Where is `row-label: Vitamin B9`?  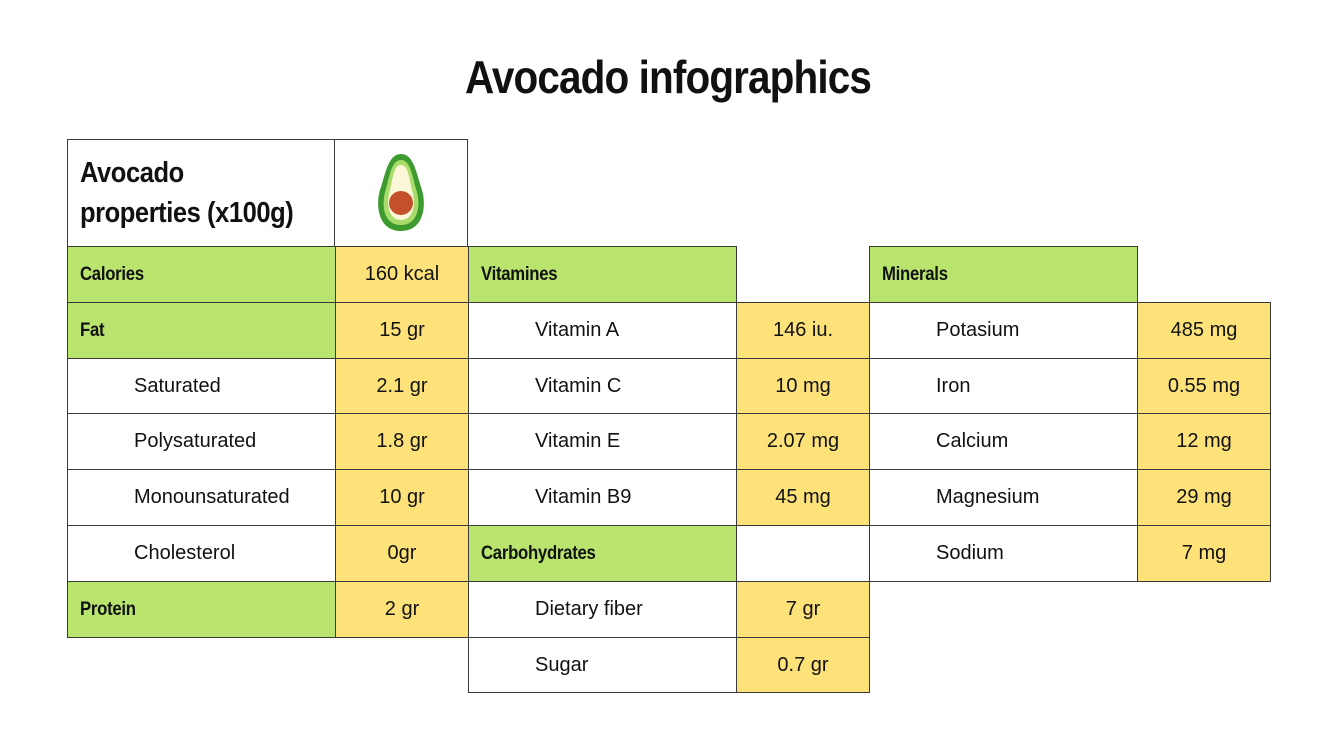
row-label: Vitamin B9 is located at coordinates (602, 497).